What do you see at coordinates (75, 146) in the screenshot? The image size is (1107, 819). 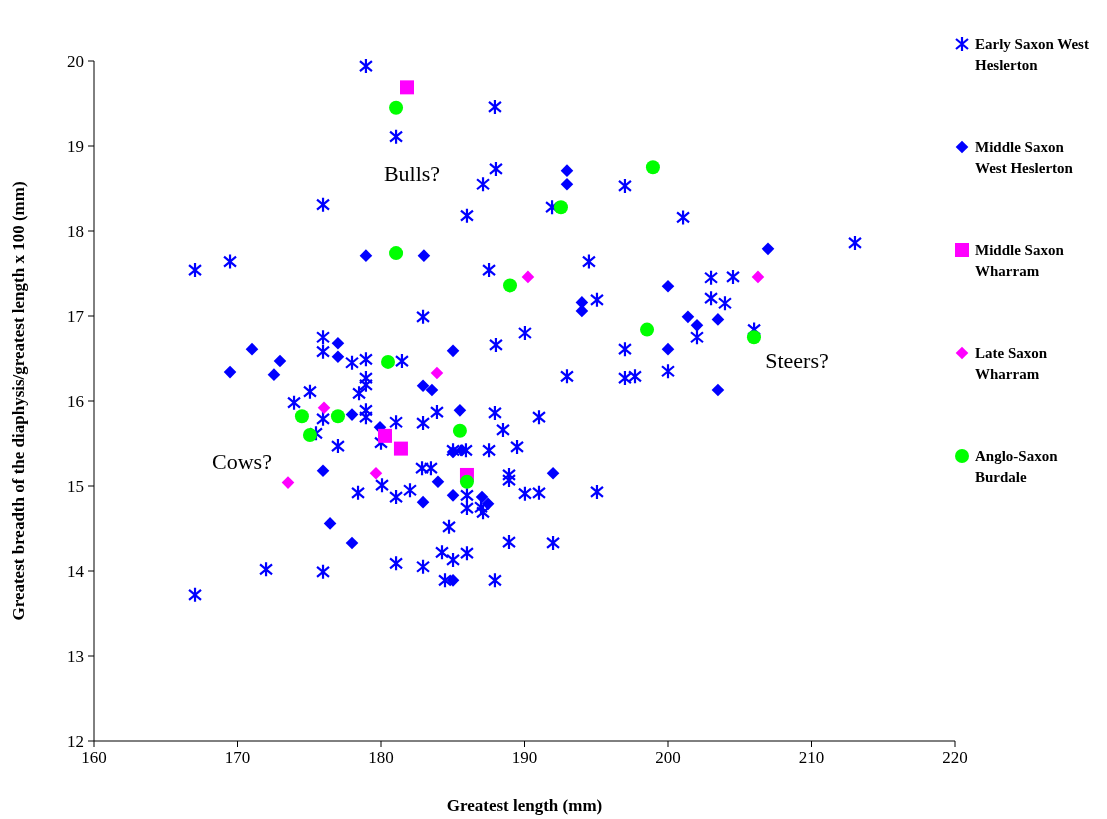 I see `y-tick-label: 19` at bounding box center [75, 146].